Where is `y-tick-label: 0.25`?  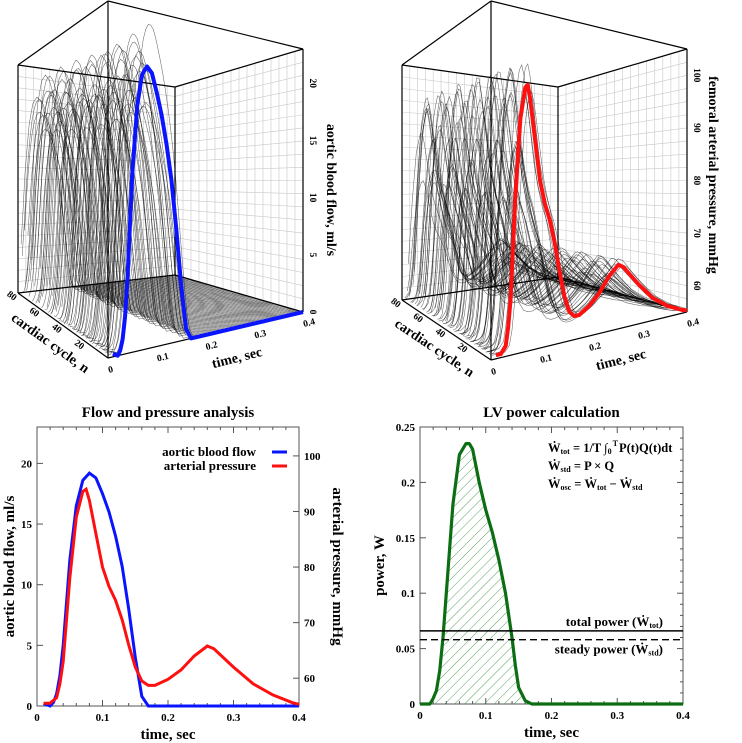 y-tick-label: 0.25 is located at coordinates (406, 428).